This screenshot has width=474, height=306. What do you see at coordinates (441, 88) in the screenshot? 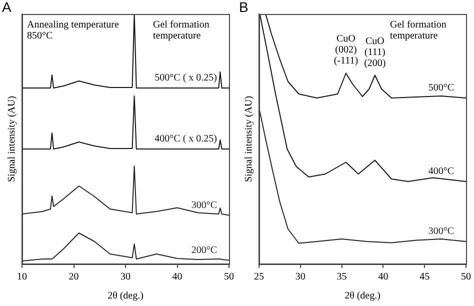
I see `series-label: 500°C` at bounding box center [441, 88].